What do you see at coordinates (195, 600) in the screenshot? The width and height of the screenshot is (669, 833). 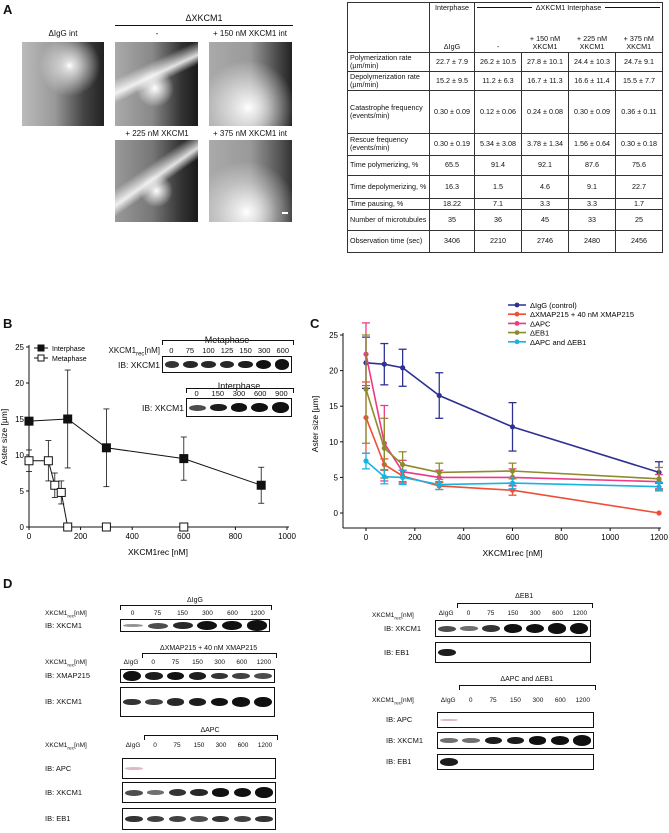 I see `d-igg-title: ΔIgG` at bounding box center [195, 600].